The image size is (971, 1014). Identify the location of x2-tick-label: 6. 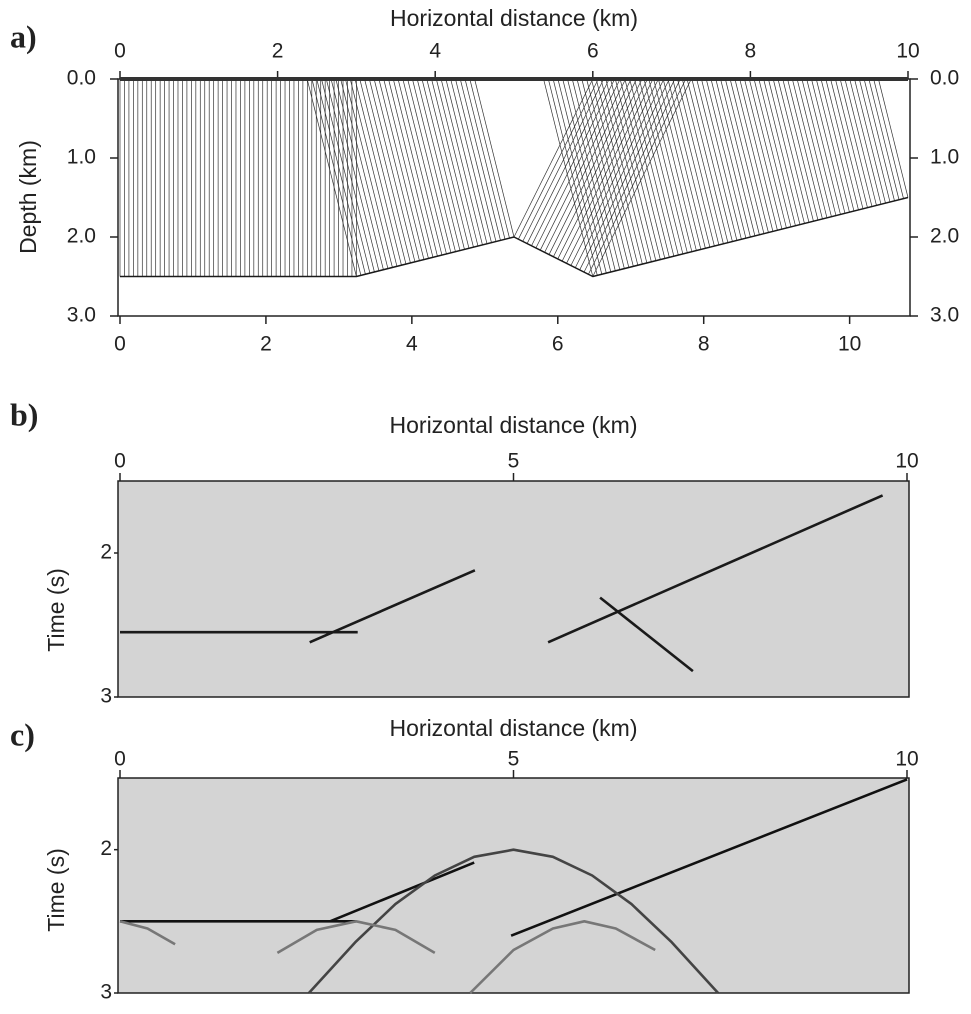
(558, 344).